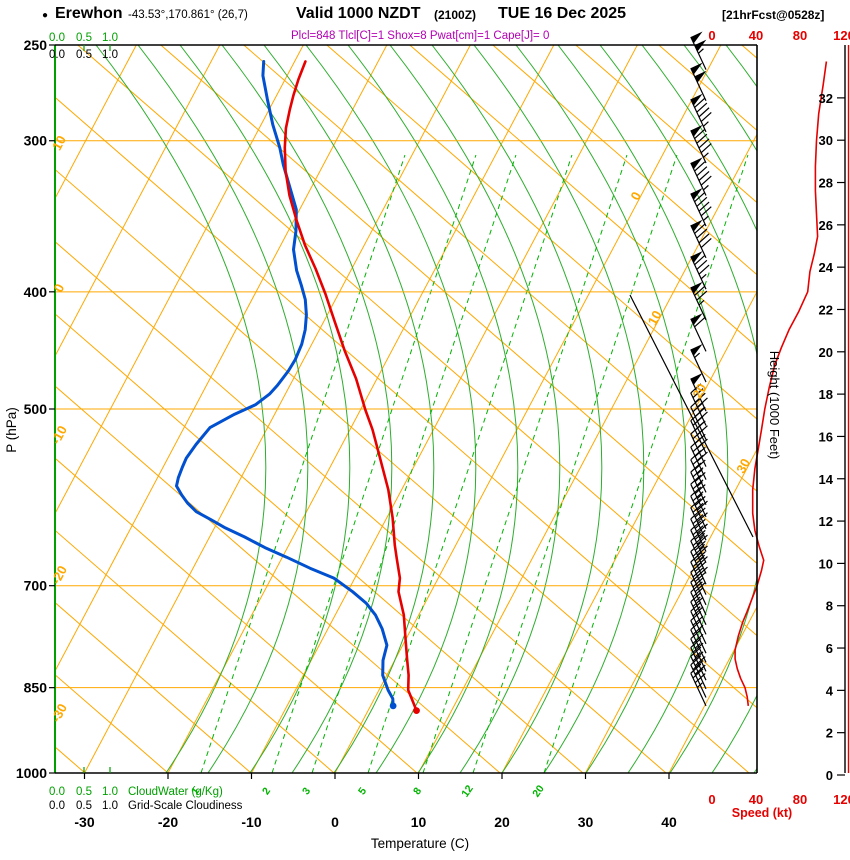  I want to click on height-axis-label: 26, so click(826, 225).